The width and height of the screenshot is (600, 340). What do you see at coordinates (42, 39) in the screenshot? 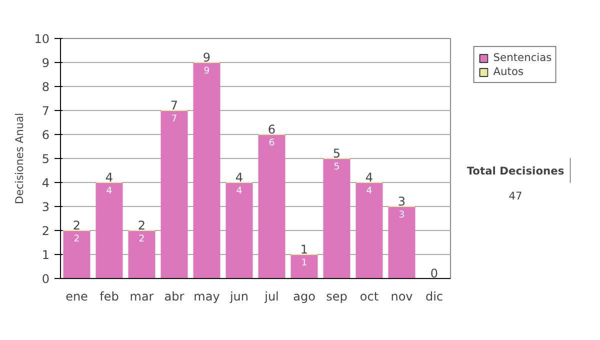
I see `y-tick-label: 10` at bounding box center [42, 39].